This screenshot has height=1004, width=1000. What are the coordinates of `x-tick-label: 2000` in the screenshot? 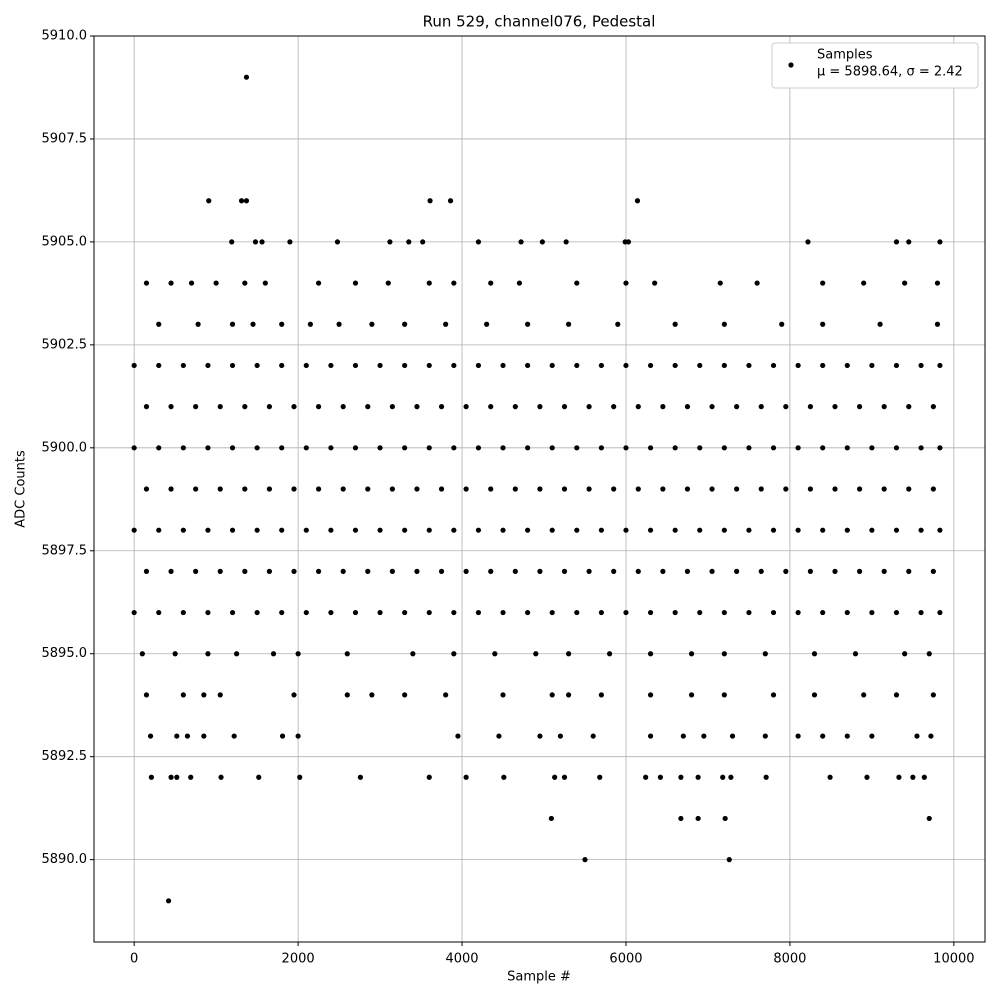 It's located at (298, 959).